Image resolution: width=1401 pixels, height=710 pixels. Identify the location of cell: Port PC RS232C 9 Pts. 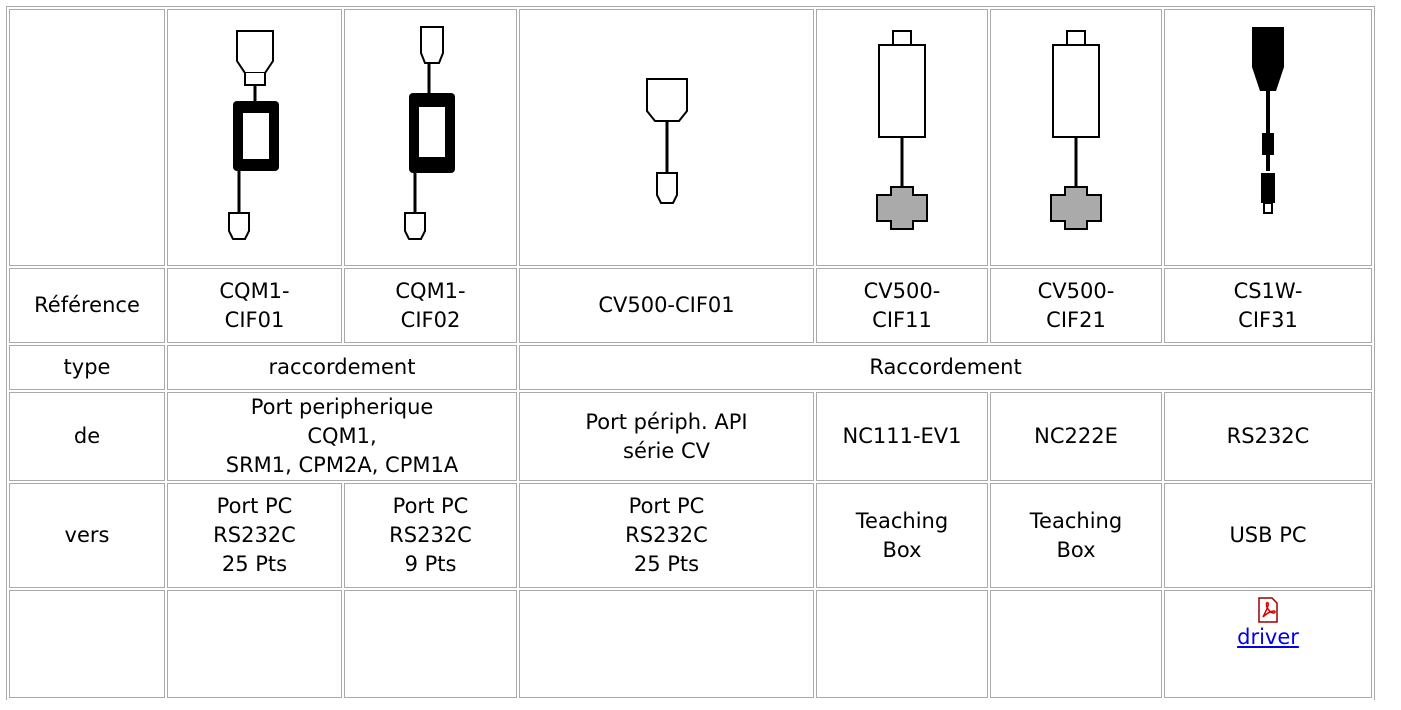
(430, 535).